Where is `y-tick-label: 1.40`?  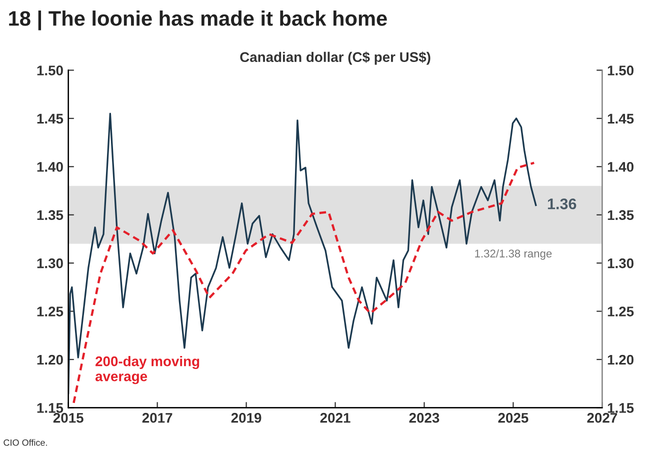 y-tick-label: 1.40 is located at coordinates (50, 167).